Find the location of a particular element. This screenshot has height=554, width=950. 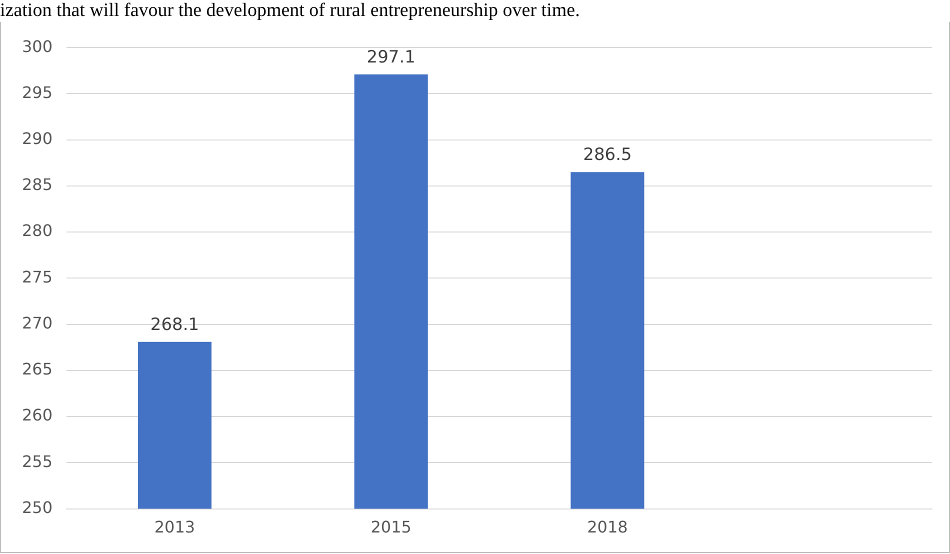

x-tick-label: 2015 is located at coordinates (391, 527).